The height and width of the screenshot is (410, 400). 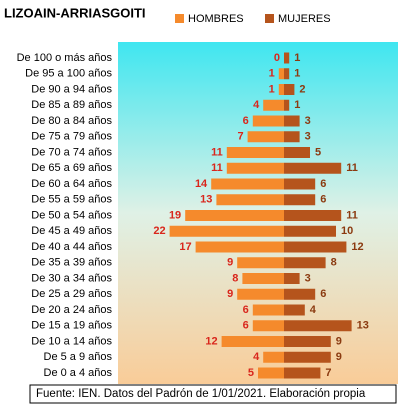 What do you see at coordinates (71, 263) in the screenshot?
I see `category-label: De 35 a 39 años` at bounding box center [71, 263].